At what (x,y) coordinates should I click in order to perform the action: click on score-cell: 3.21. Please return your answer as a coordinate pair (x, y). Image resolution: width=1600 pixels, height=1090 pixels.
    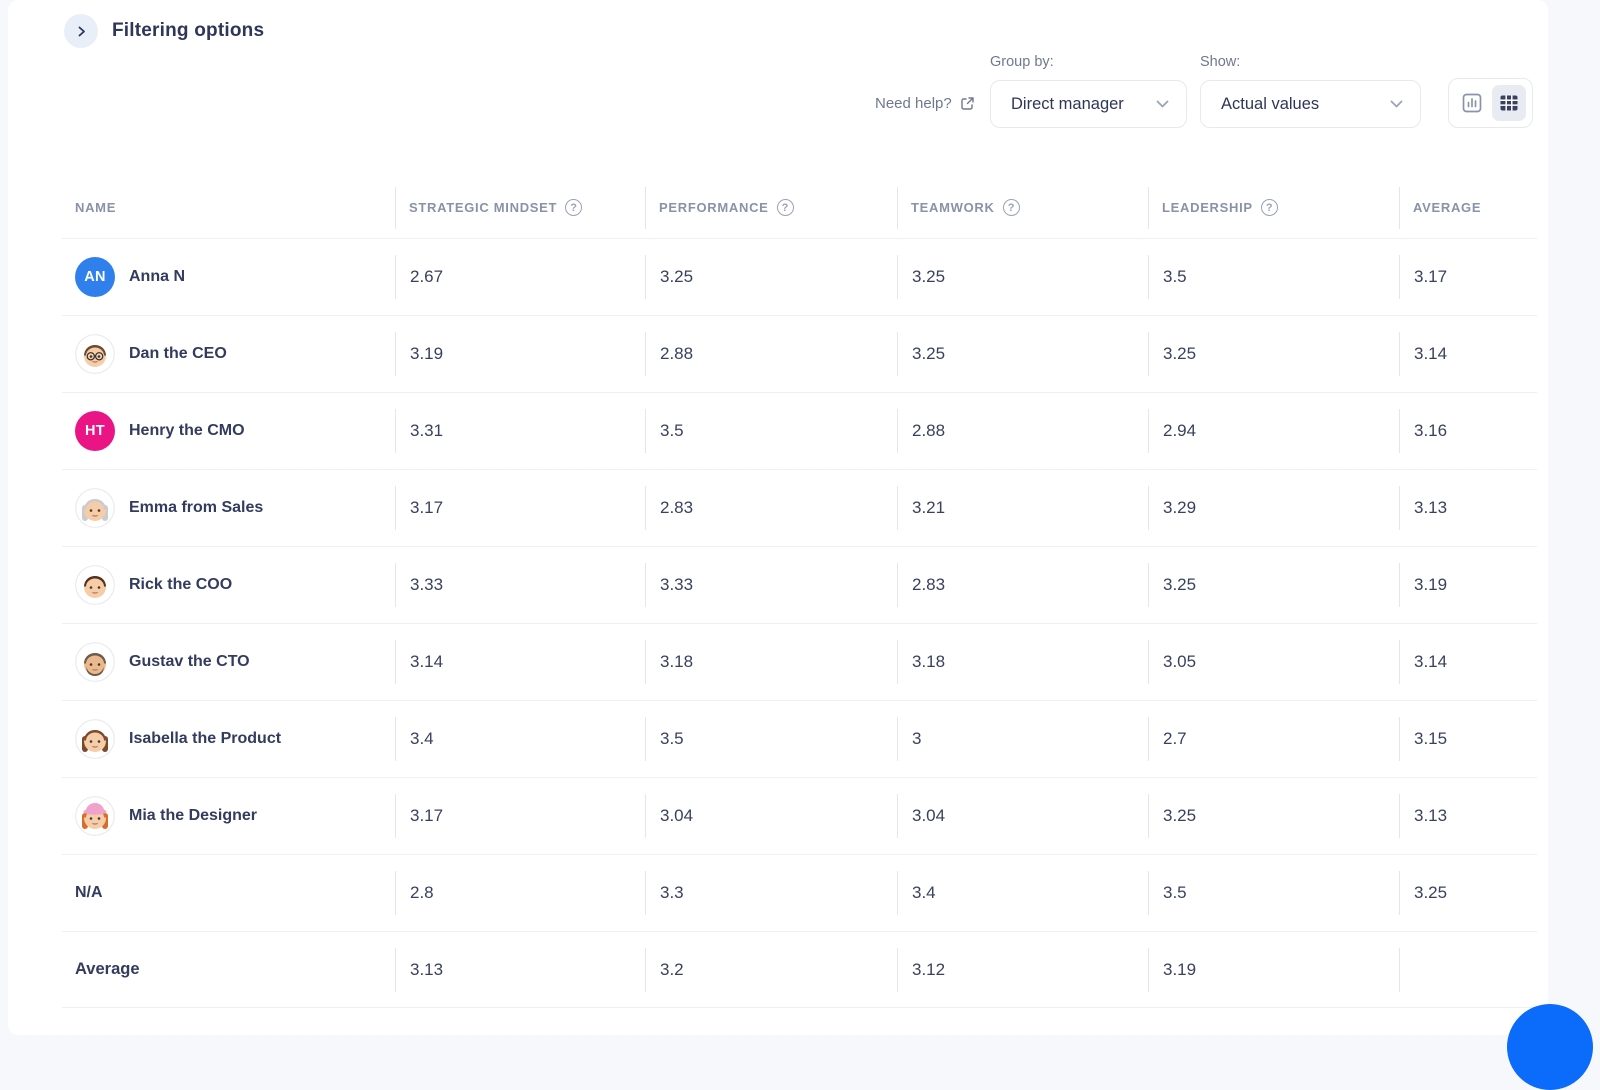
    Looking at the image, I should click on (1022, 508).